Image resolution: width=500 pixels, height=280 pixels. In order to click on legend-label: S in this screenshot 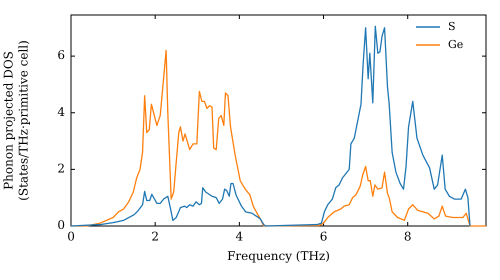, I will do `click(452, 26)`.